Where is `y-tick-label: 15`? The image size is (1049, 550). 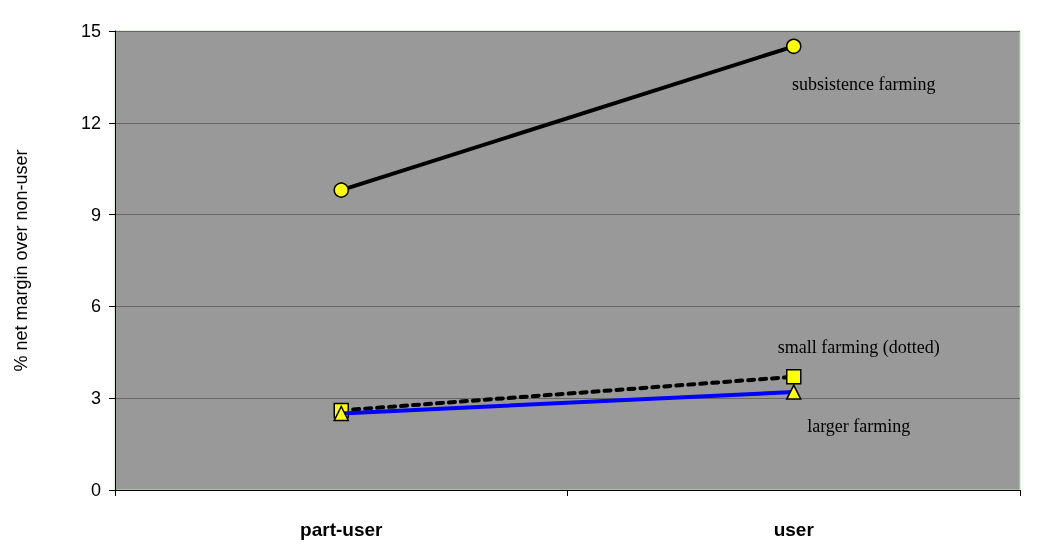 y-tick-label: 15 is located at coordinates (90, 31).